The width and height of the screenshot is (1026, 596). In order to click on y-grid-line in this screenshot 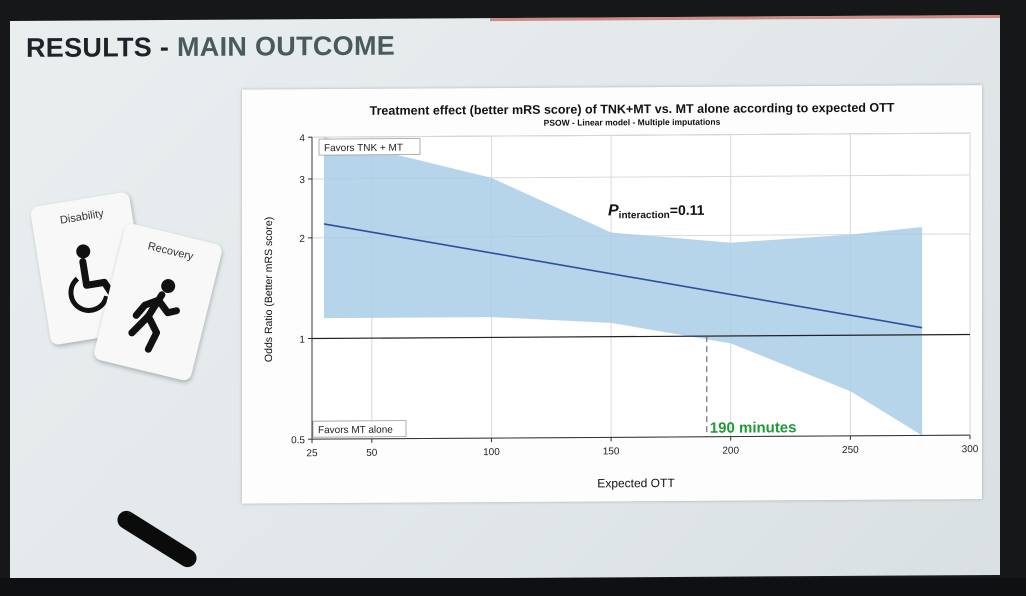, I will do `click(641, 135)`.